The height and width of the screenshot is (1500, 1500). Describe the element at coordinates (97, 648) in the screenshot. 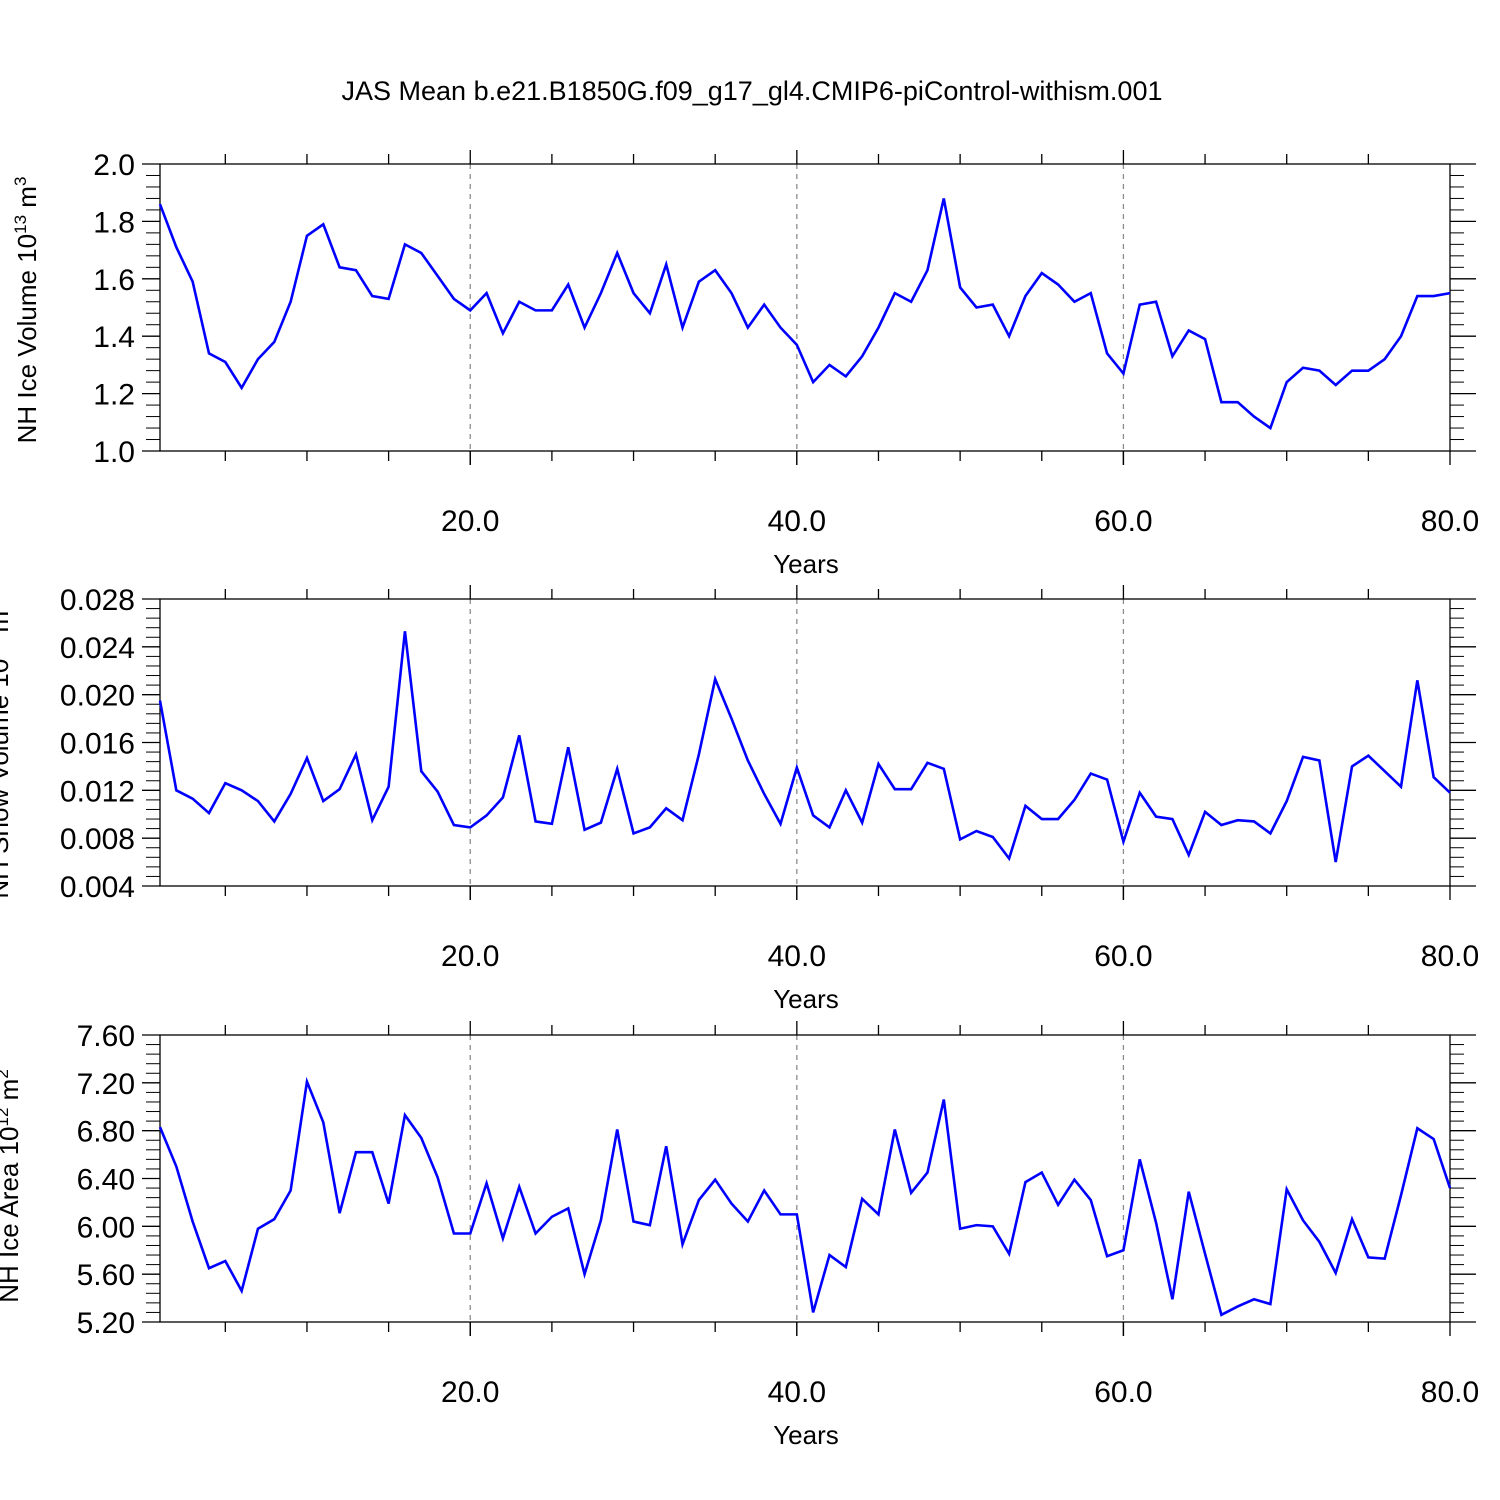

I see `y-tick-label: 0.024` at that location.